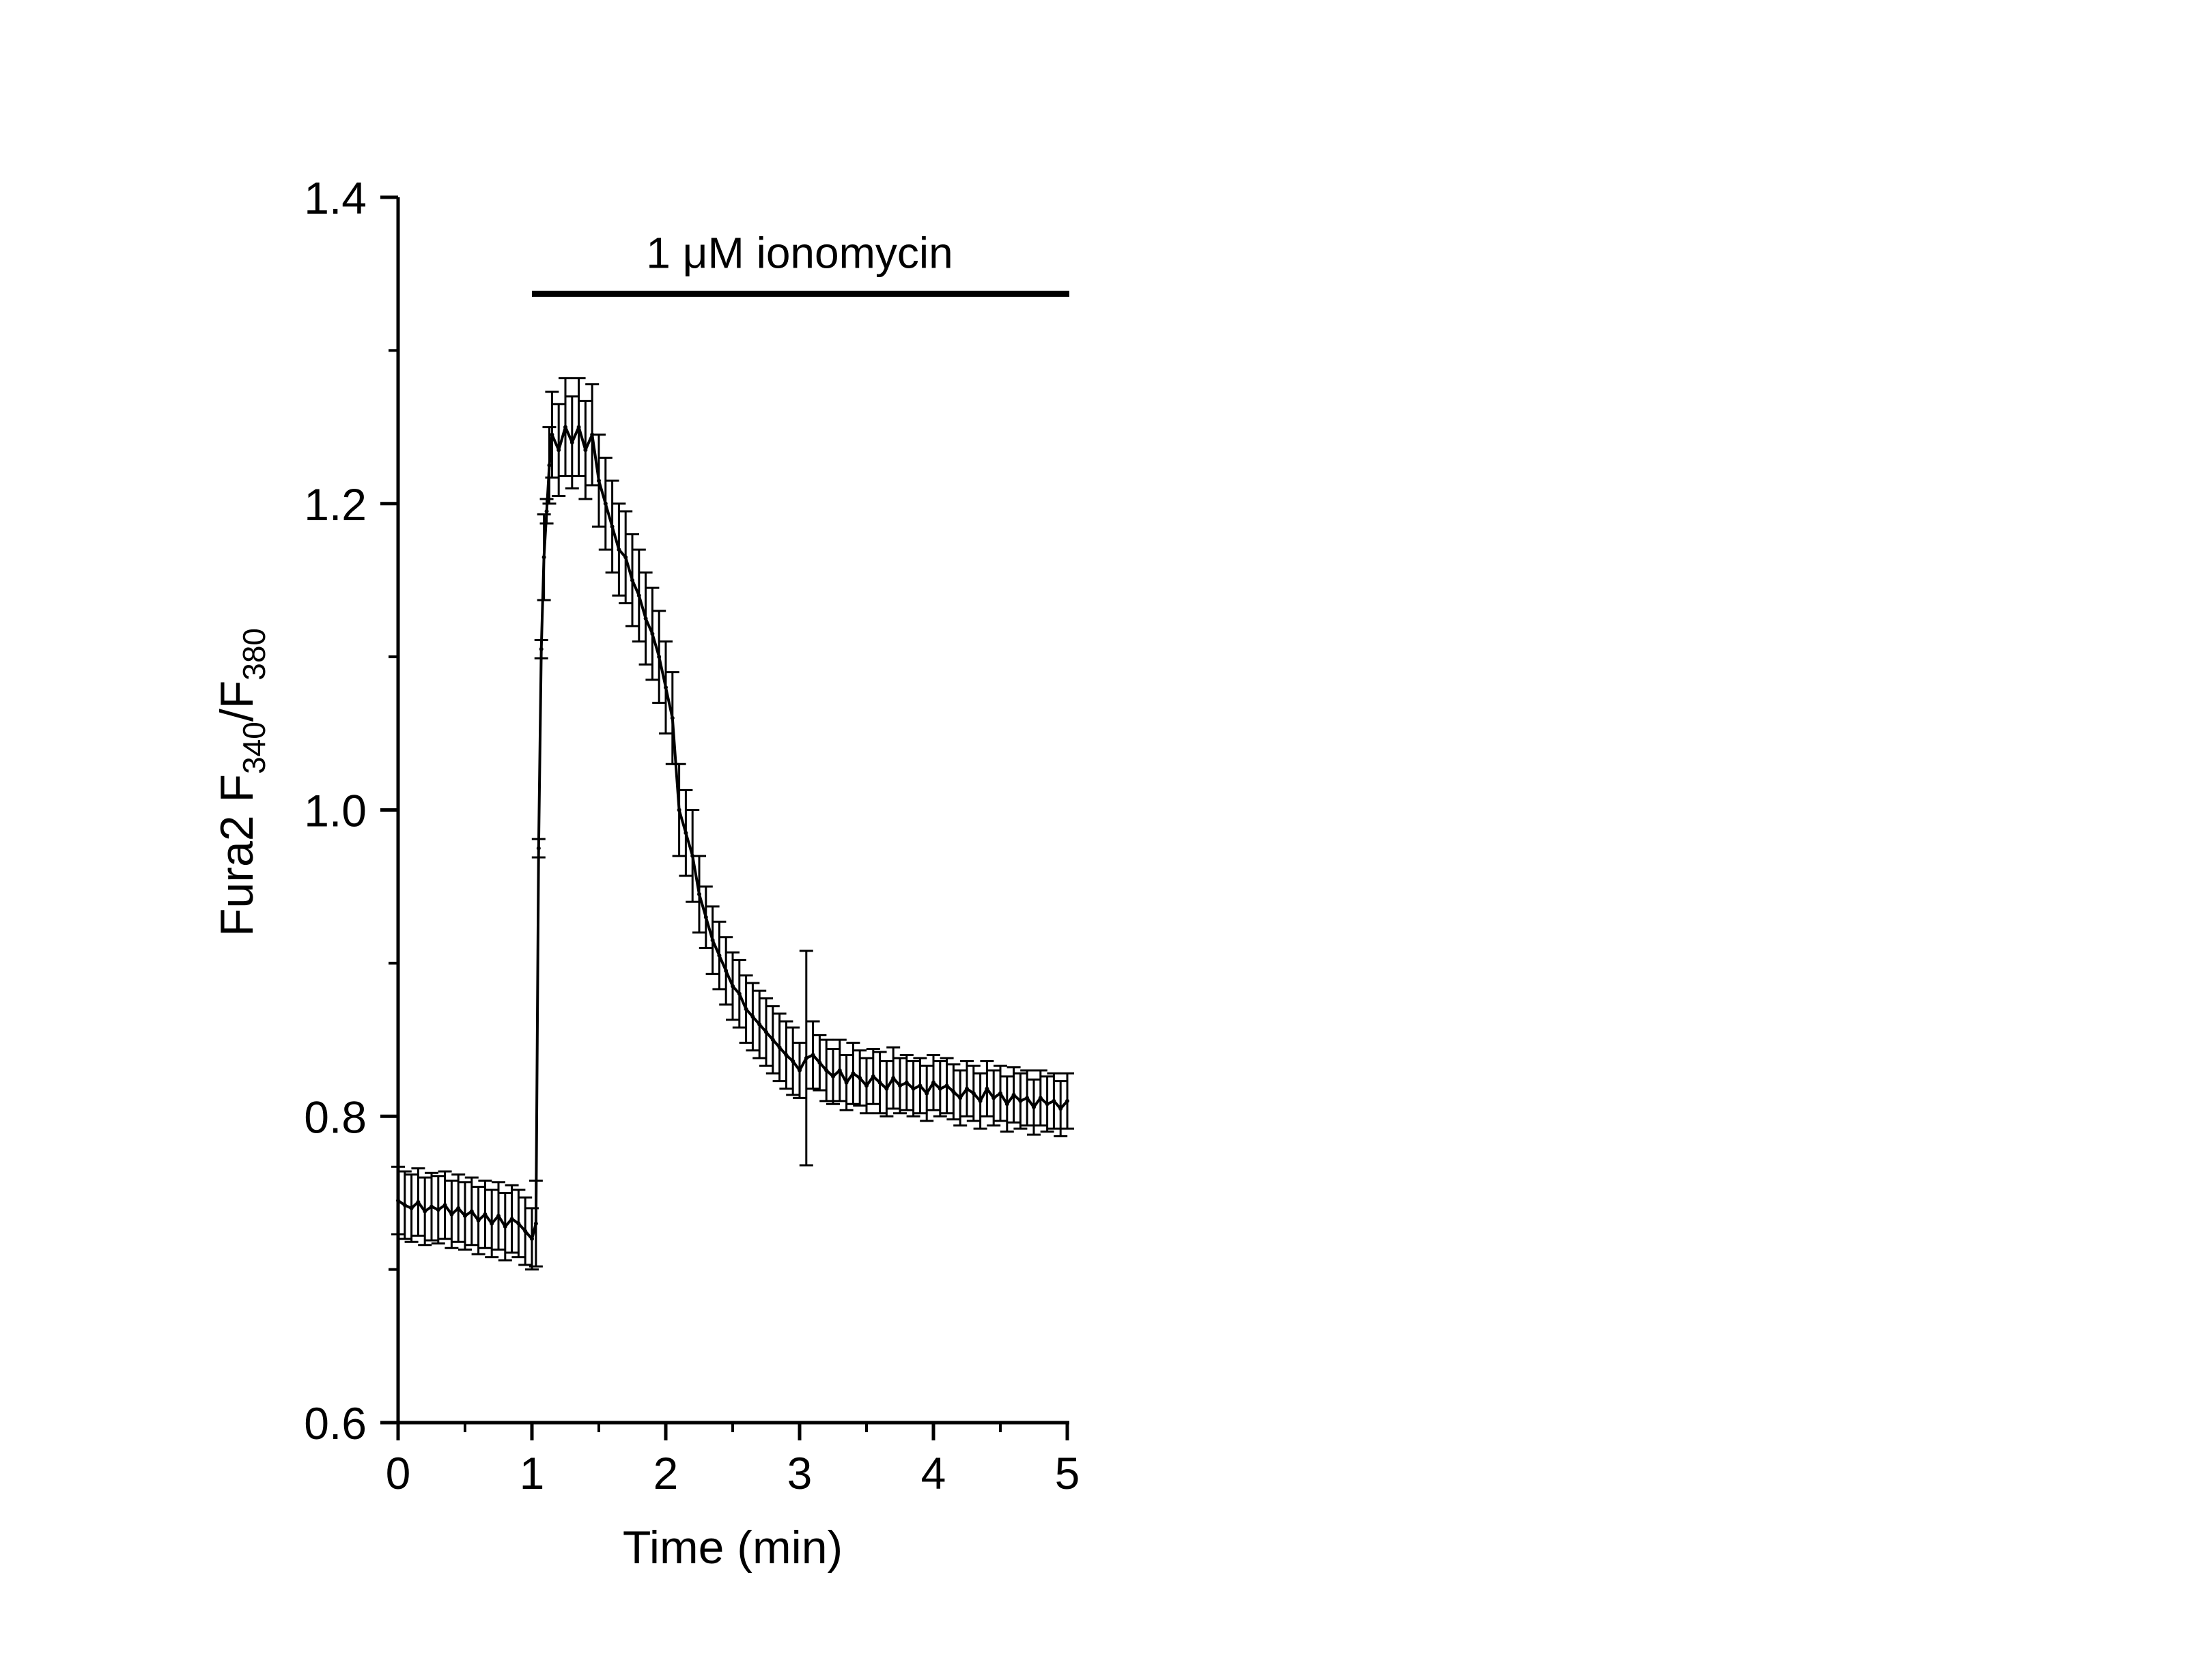 The height and width of the screenshot is (1680, 2196). Describe the element at coordinates (733, 1548) in the screenshot. I see `x-axis-title: Time (min)` at that location.